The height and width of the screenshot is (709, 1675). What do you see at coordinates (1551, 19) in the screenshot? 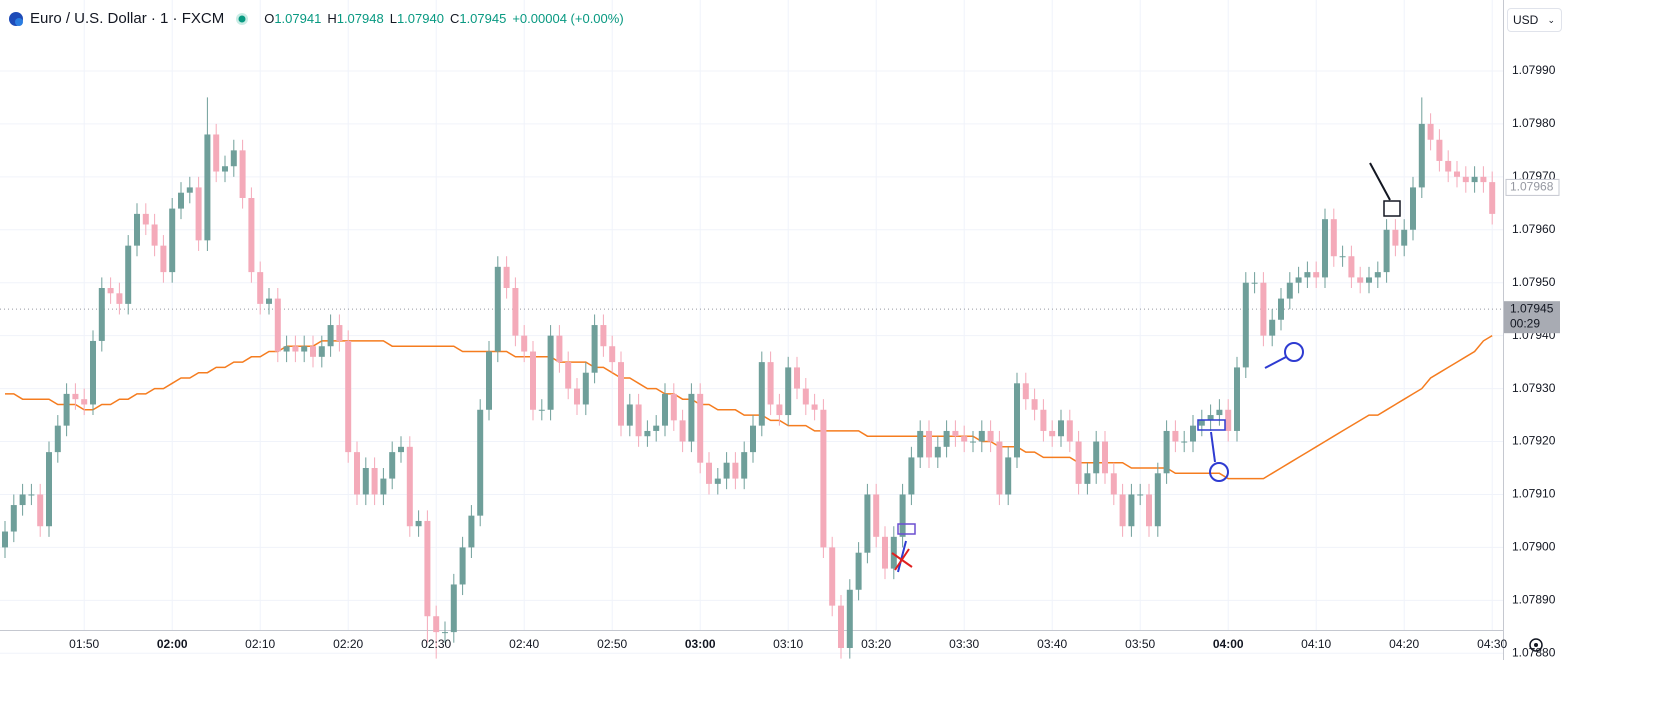
I see `caret: ⌄` at bounding box center [1551, 19].